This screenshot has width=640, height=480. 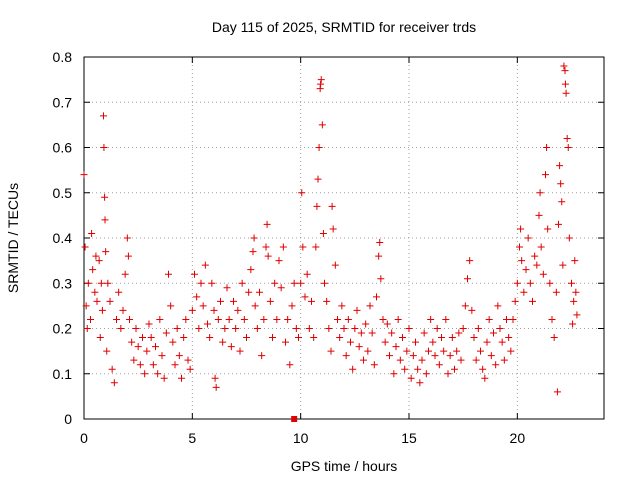 I want to click on x-axis-label: GPS time / hours, so click(x=344, y=466).